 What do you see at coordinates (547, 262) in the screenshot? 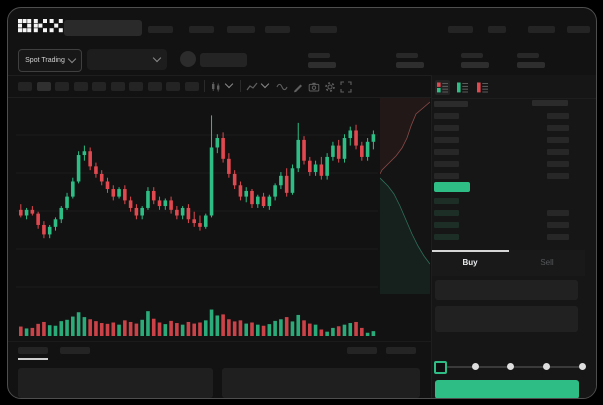
I see `tab-sell: Sell` at bounding box center [547, 262].